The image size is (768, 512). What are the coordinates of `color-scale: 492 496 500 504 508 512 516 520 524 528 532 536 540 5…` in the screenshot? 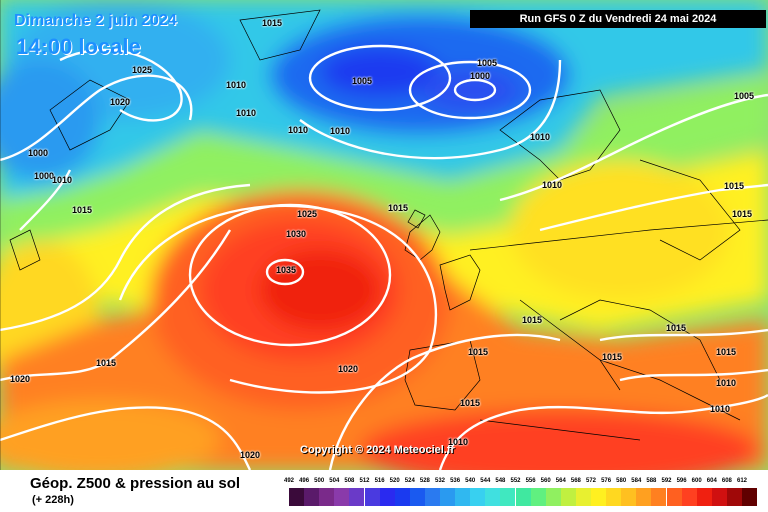 It's located at (520, 493).